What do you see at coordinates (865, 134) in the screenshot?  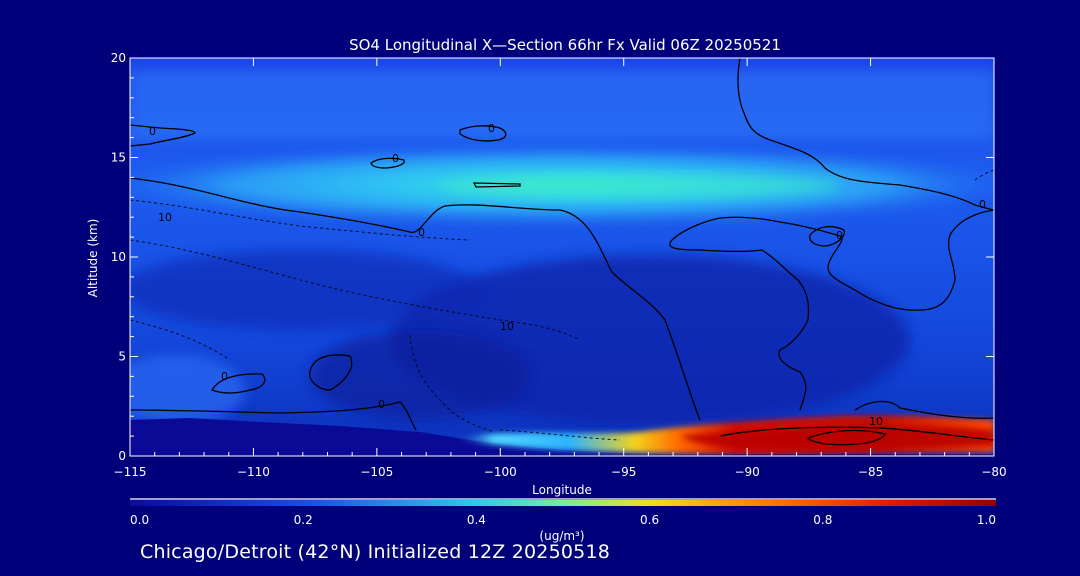 I see `contour-right-column` at bounding box center [865, 134].